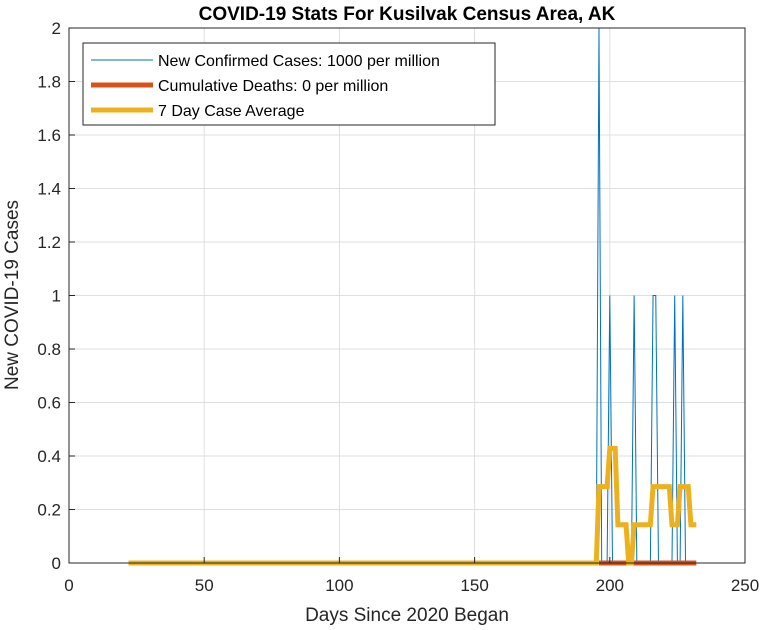  What do you see at coordinates (49, 82) in the screenshot?
I see `y-tick-label: 1.8` at bounding box center [49, 82].